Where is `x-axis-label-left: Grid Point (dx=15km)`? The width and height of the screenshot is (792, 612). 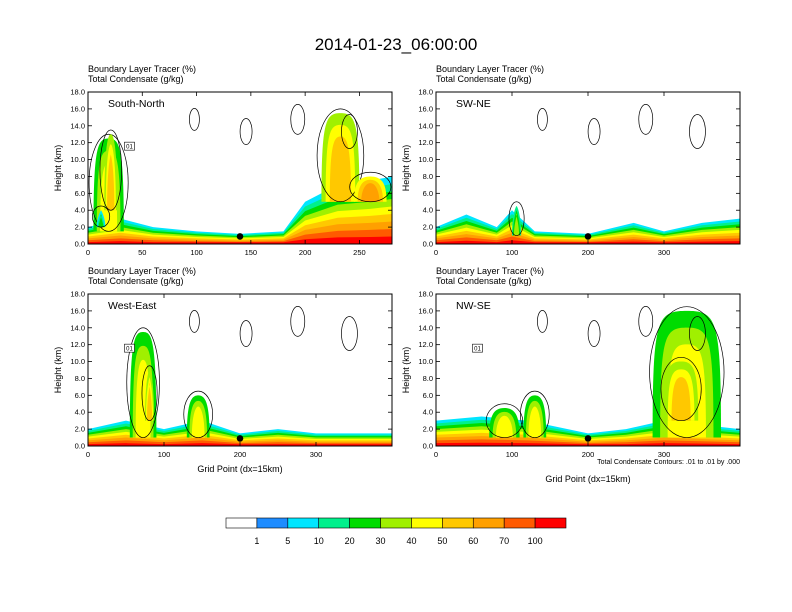 x-axis-label-left: Grid Point (dx=15km) is located at coordinates (239, 469).